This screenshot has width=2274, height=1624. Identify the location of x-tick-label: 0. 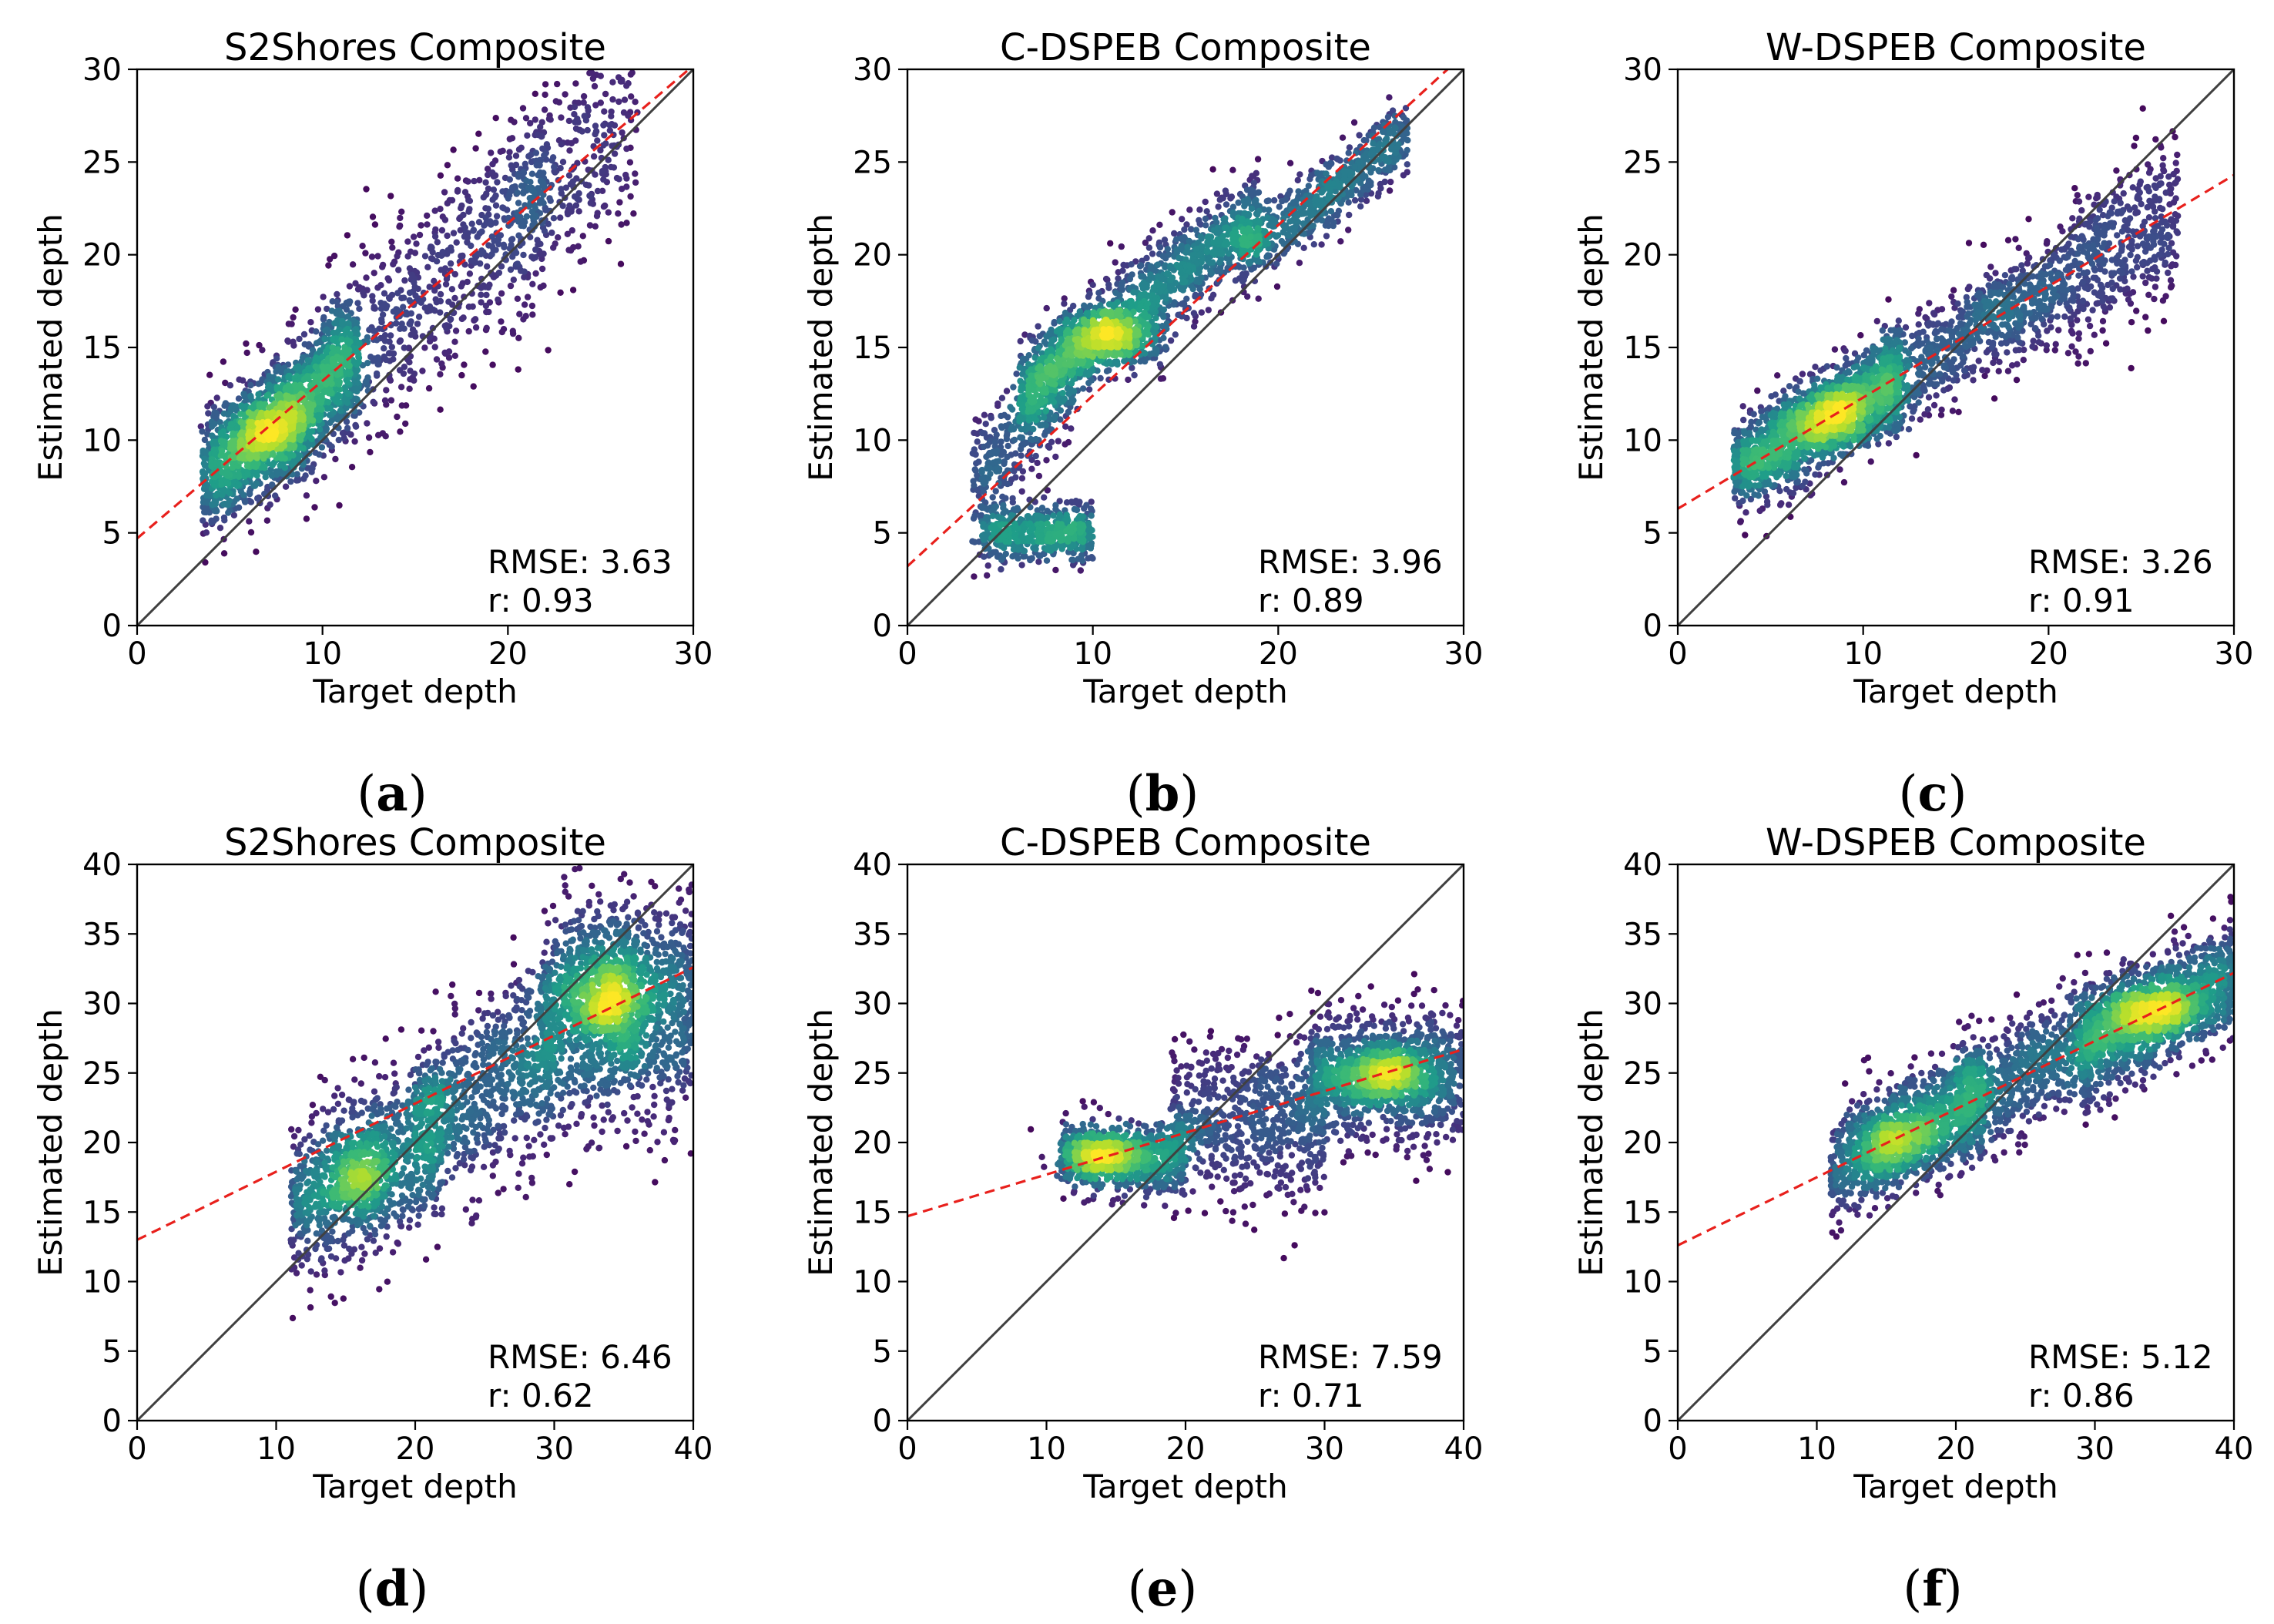
(136, 654).